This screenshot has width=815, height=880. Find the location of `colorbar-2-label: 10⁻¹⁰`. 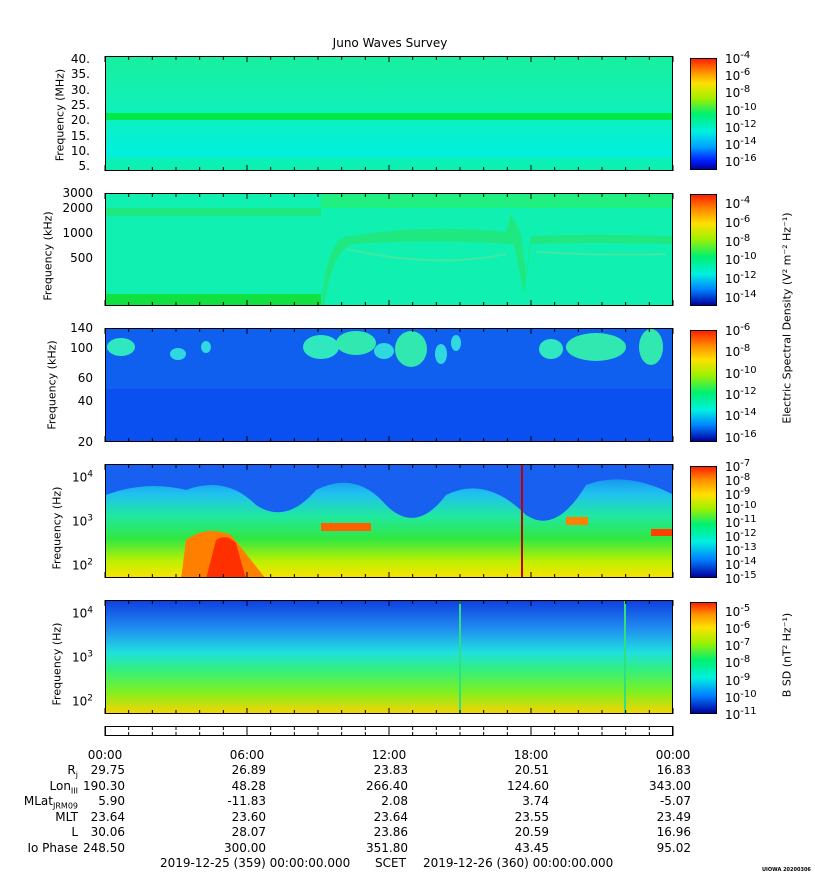

colorbar-2-label: 10⁻¹⁰ is located at coordinates (741, 259).